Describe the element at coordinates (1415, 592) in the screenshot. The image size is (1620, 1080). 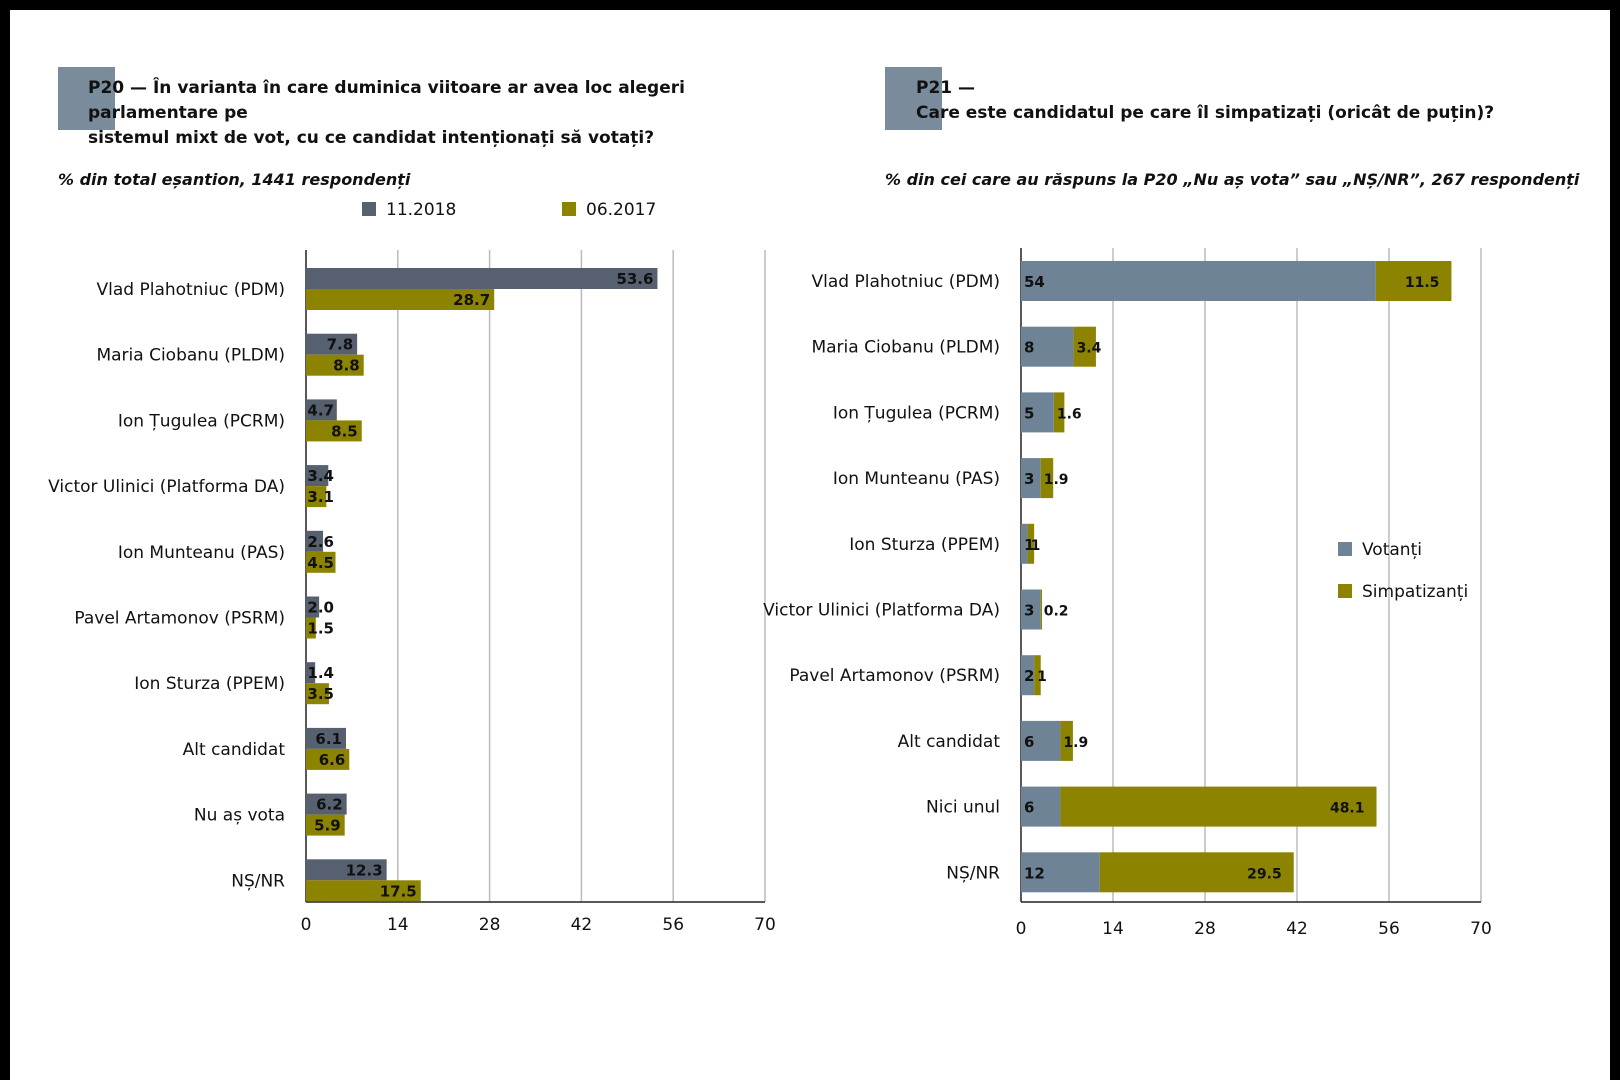
I see `right-legend-label: Simpatizanți` at that location.